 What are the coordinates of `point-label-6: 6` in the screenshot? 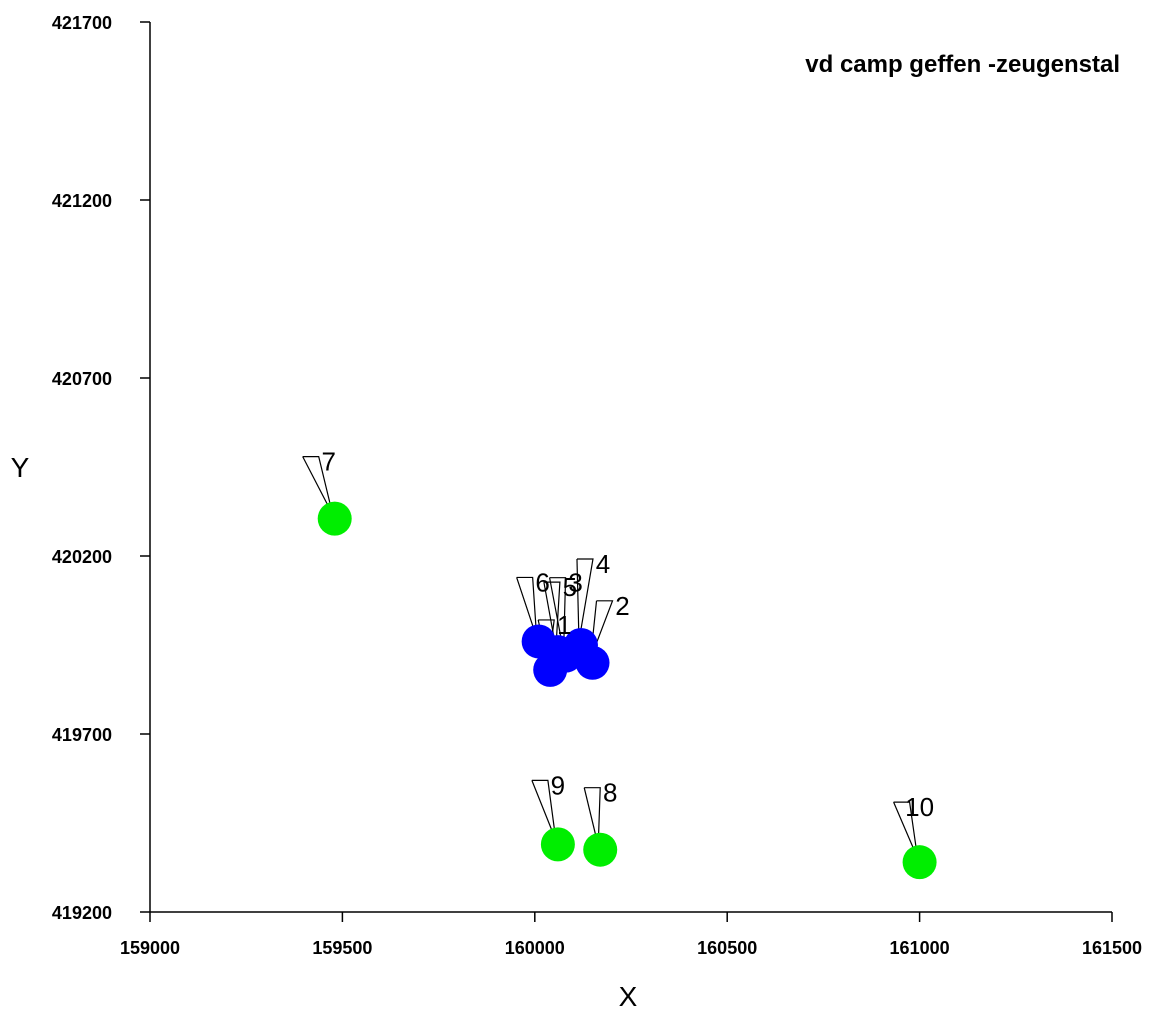 It's located at (542, 582).